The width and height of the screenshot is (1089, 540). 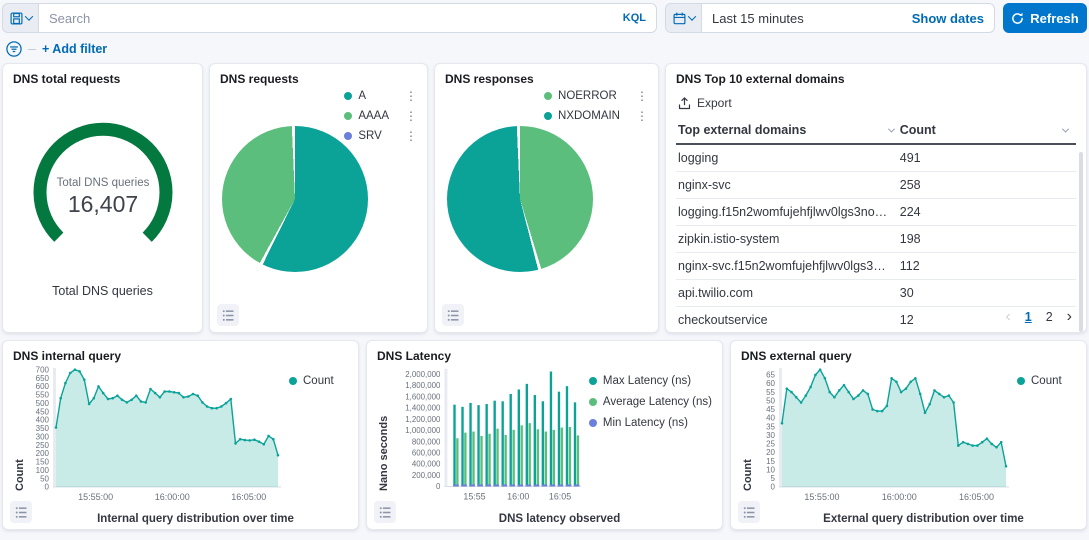 What do you see at coordinates (634, 18) in the screenshot?
I see `kql-button: KQL` at bounding box center [634, 18].